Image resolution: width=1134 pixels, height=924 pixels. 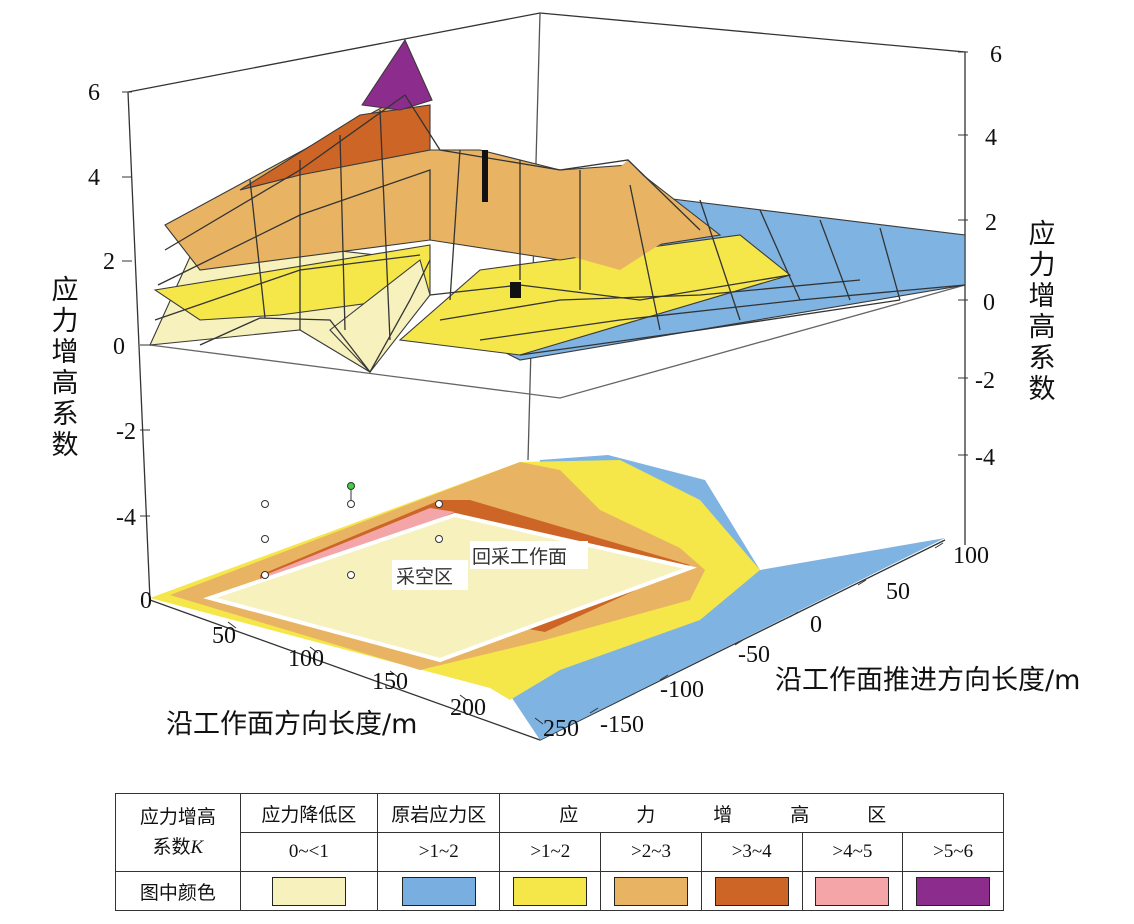 What do you see at coordinates (515, 290) in the screenshot?
I see `marker-goaf` at bounding box center [515, 290].